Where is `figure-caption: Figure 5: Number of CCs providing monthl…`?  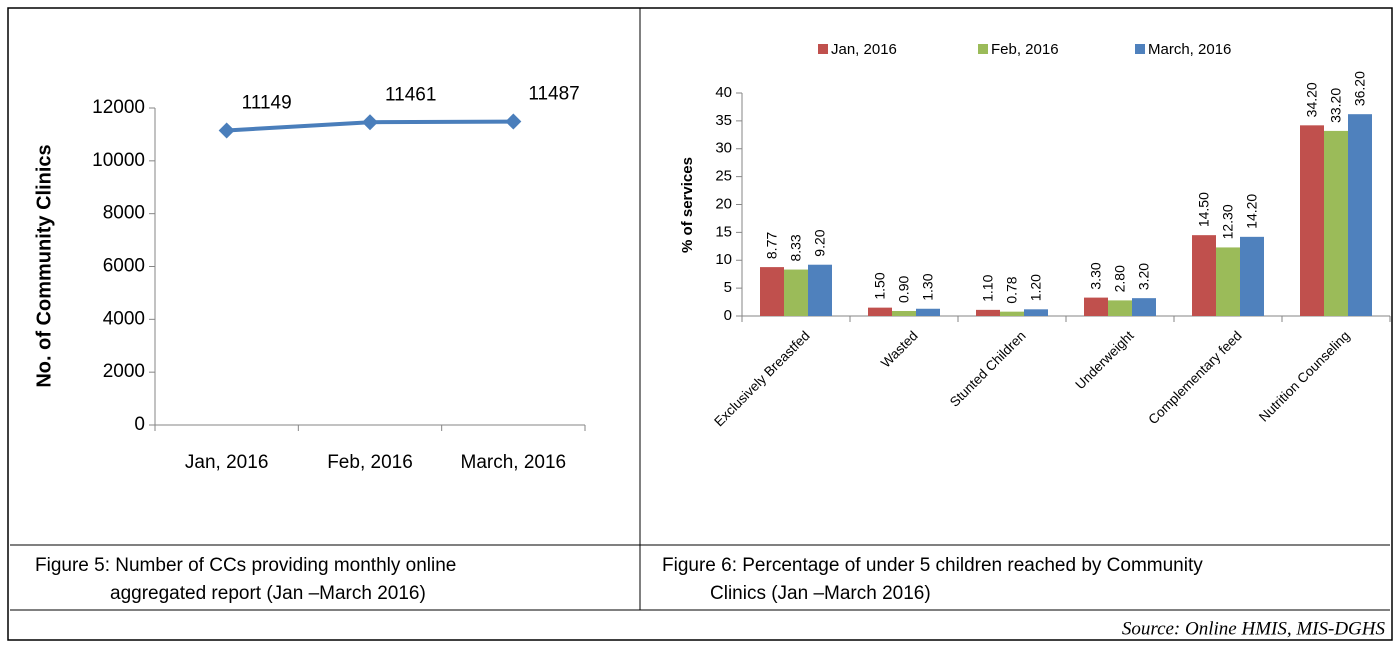
figure-caption: Figure 5: Number of CCs providing monthl… is located at coordinates (245, 565).